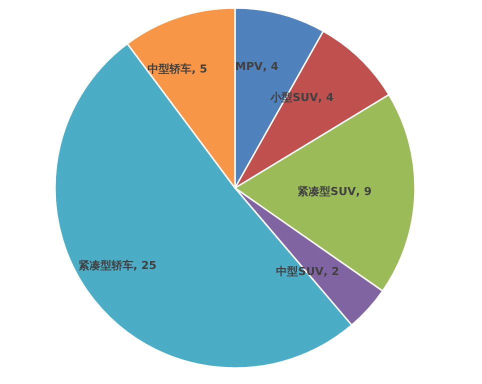 The width and height of the screenshot is (482, 384). I want to click on slice-label: MPV, so click(249, 67).